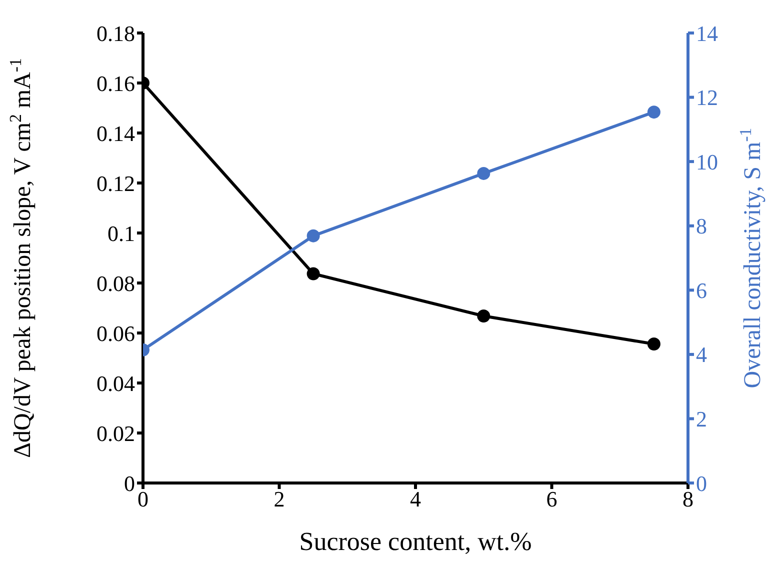  I want to click on y2-tick-label: 10, so click(707, 161).